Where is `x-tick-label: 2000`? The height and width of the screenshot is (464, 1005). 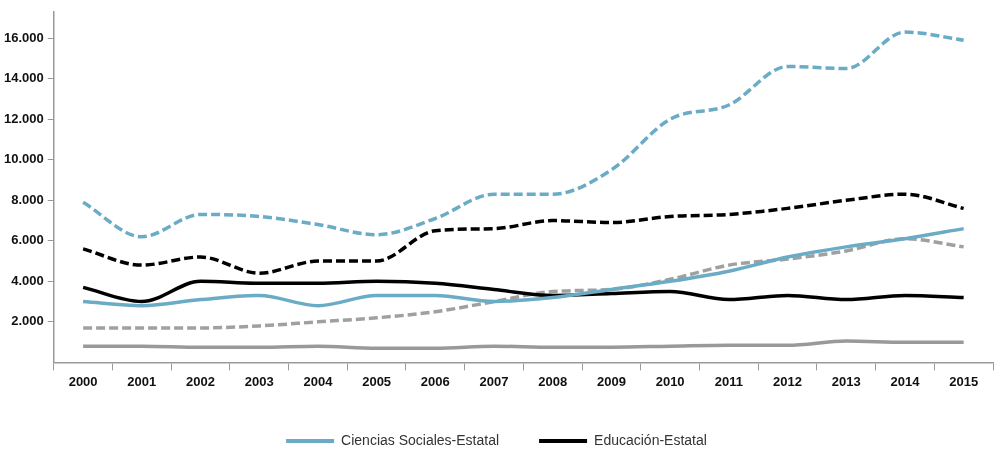 x-tick-label: 2000 is located at coordinates (83, 381).